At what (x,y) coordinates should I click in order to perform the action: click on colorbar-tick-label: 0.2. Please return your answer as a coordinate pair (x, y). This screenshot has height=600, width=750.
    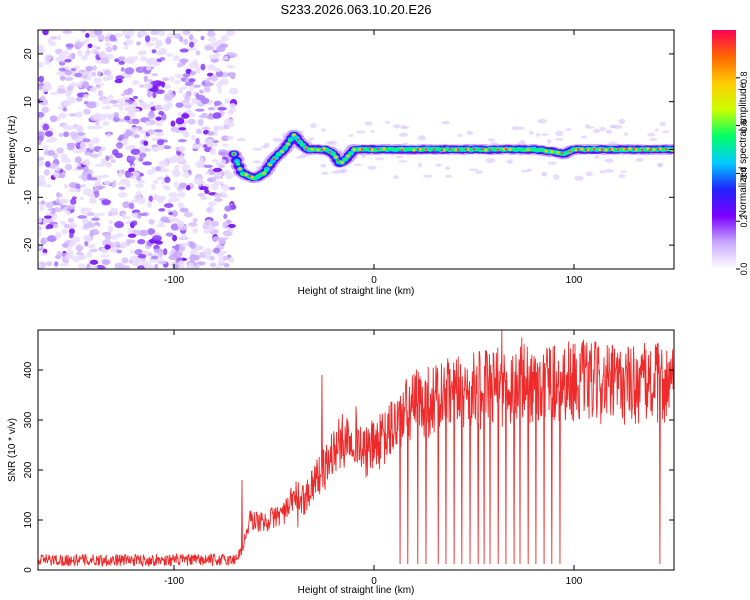
    Looking at the image, I should click on (744, 221).